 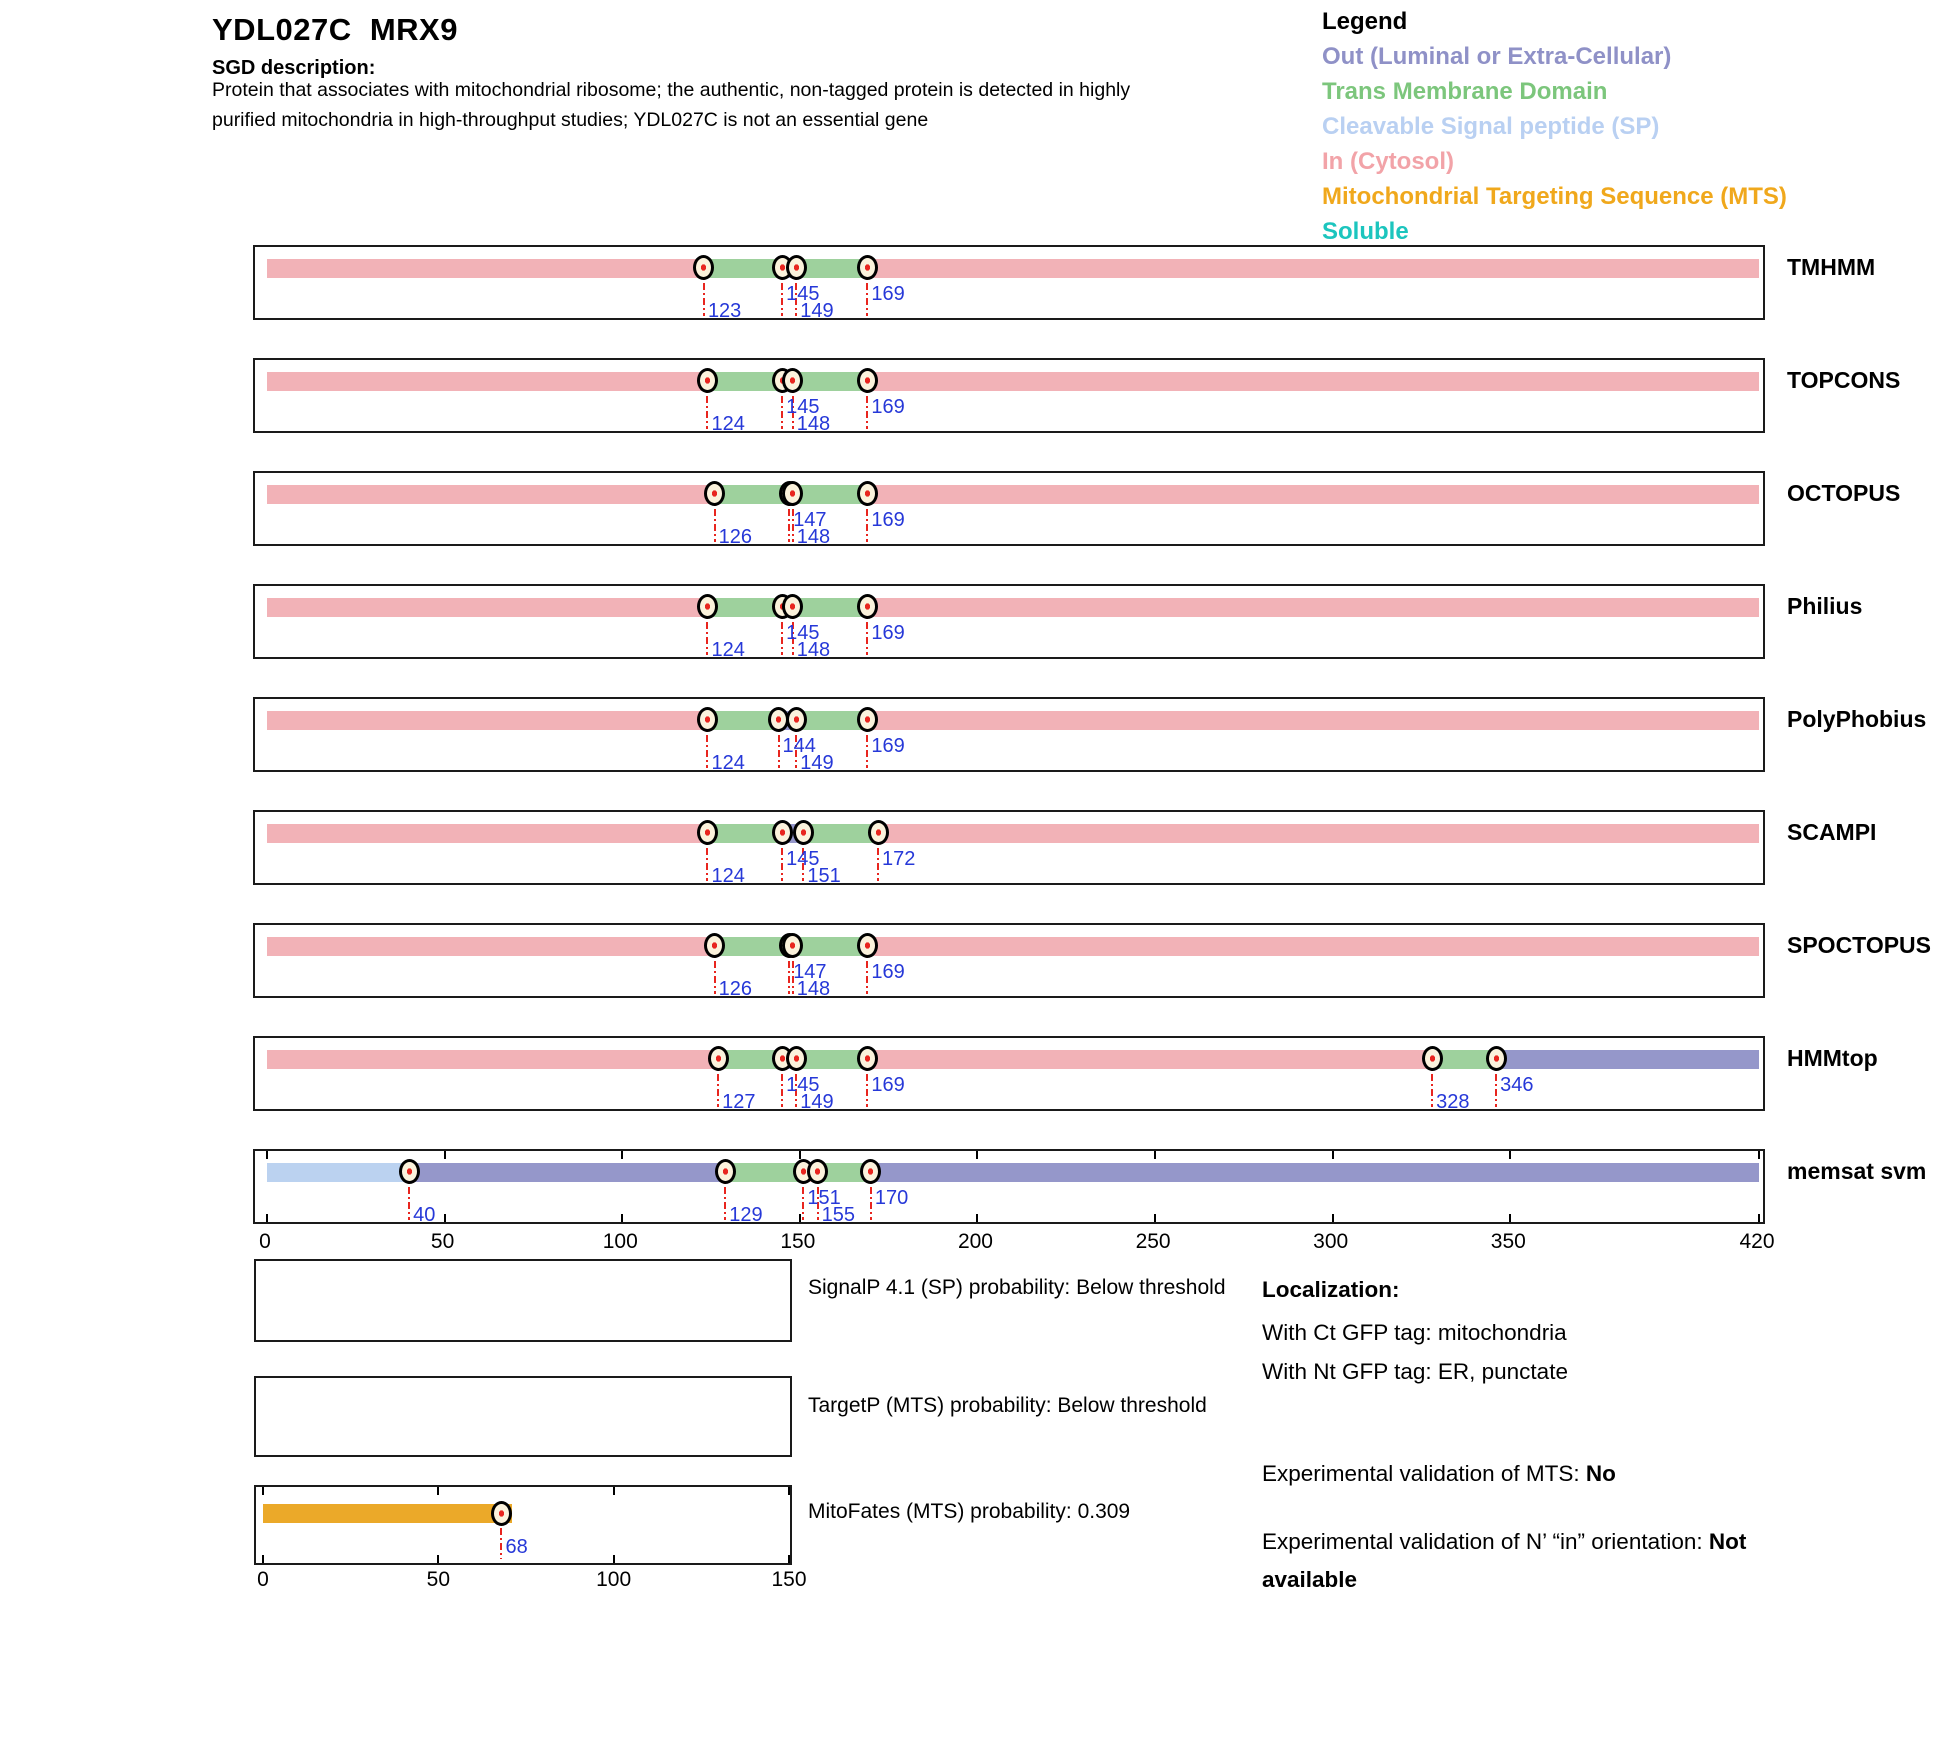 What do you see at coordinates (1331, 1241) in the screenshot?
I see `axis-tick-label: 300` at bounding box center [1331, 1241].